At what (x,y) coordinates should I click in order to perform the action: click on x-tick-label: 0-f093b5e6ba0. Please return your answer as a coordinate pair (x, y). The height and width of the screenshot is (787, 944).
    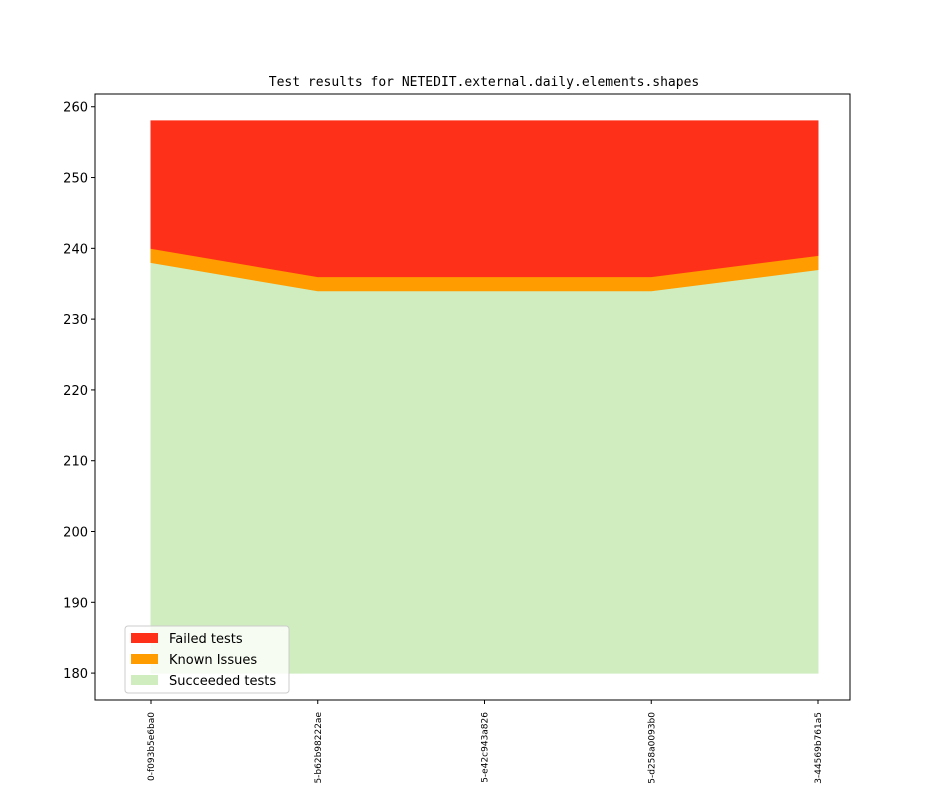
    Looking at the image, I should click on (152, 746).